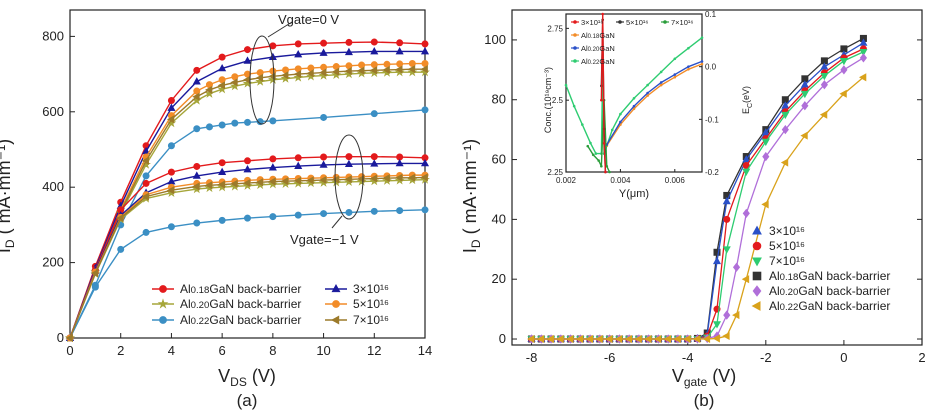 The image size is (935, 416). Describe the element at coordinates (371, 320) in the screenshot. I see `legend-label: 7×10¹⁶` at that location.